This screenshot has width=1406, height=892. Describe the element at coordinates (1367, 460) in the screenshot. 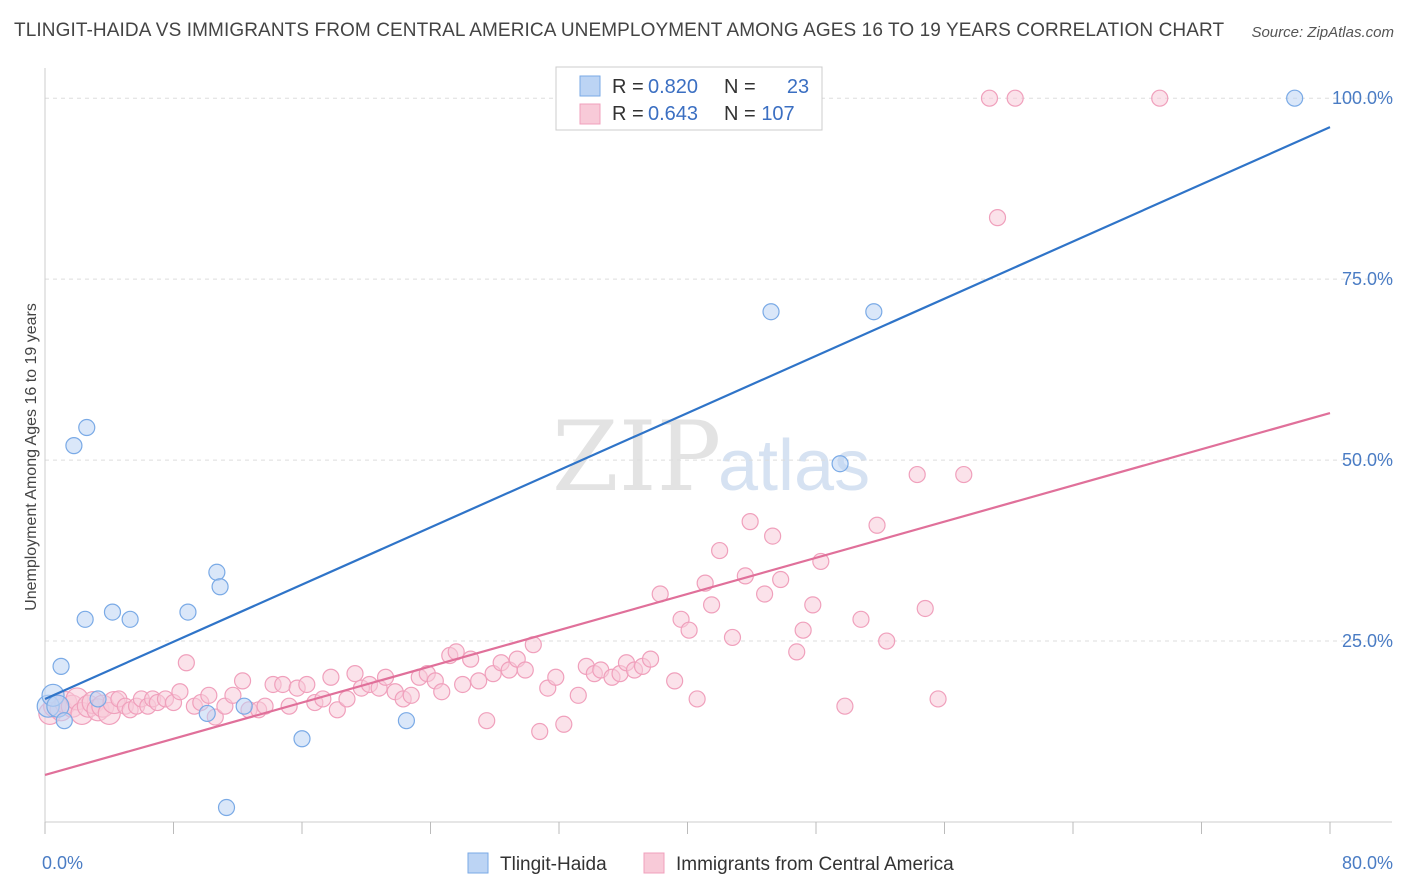

I see `y-tick-label-50: 50.0%` at that location.